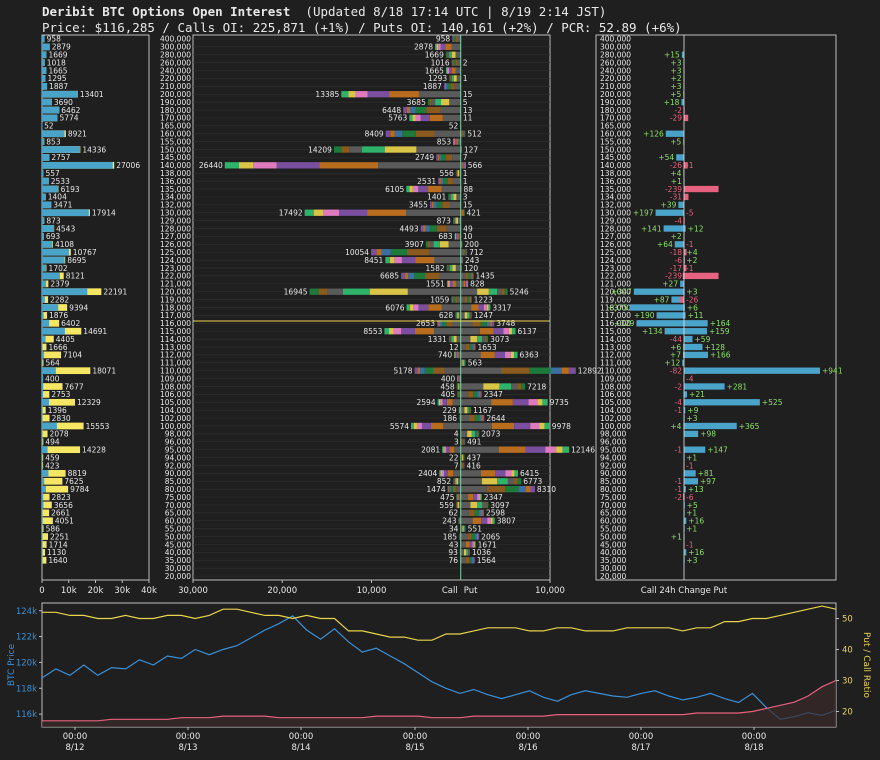 This screenshot has height=760, width=880. What do you see at coordinates (653, 134) in the screenshot?
I see `call-change-label: +126` at bounding box center [653, 134].